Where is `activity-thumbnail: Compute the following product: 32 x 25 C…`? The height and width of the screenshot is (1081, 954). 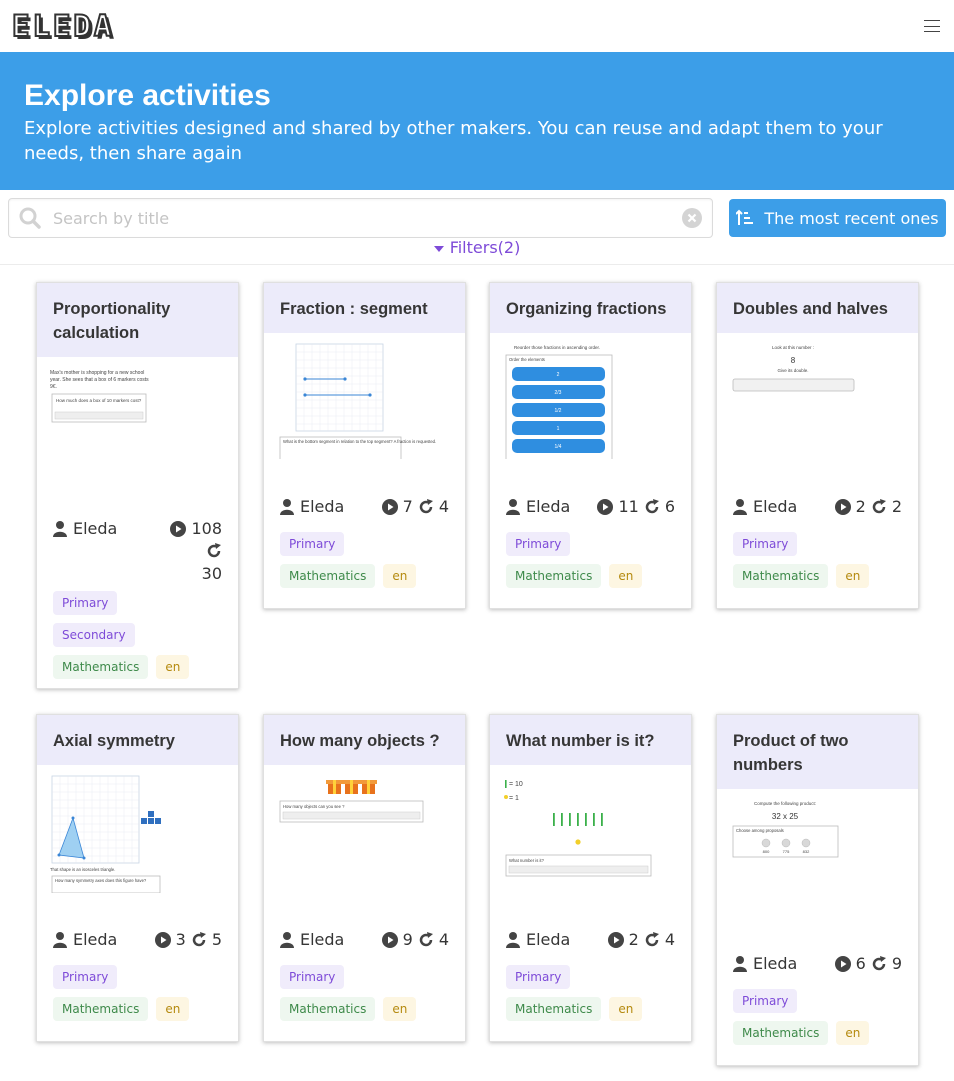
activity-thumbnail: Compute the following product: 32 x 25 C… is located at coordinates (817, 853).